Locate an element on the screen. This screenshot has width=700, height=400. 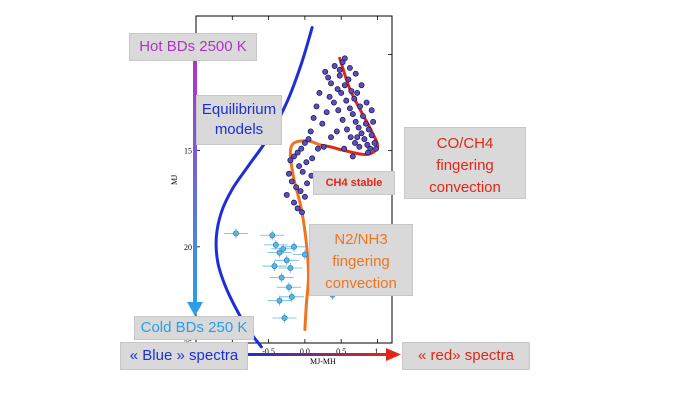
x-tick-label: -0.5 is located at coordinates (268, 351).